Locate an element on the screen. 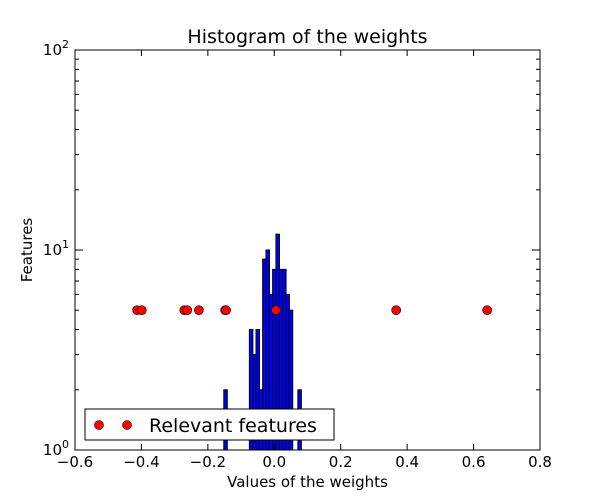 The height and width of the screenshot is (500, 600). chart-title: Histogram of the weights is located at coordinates (307, 37).